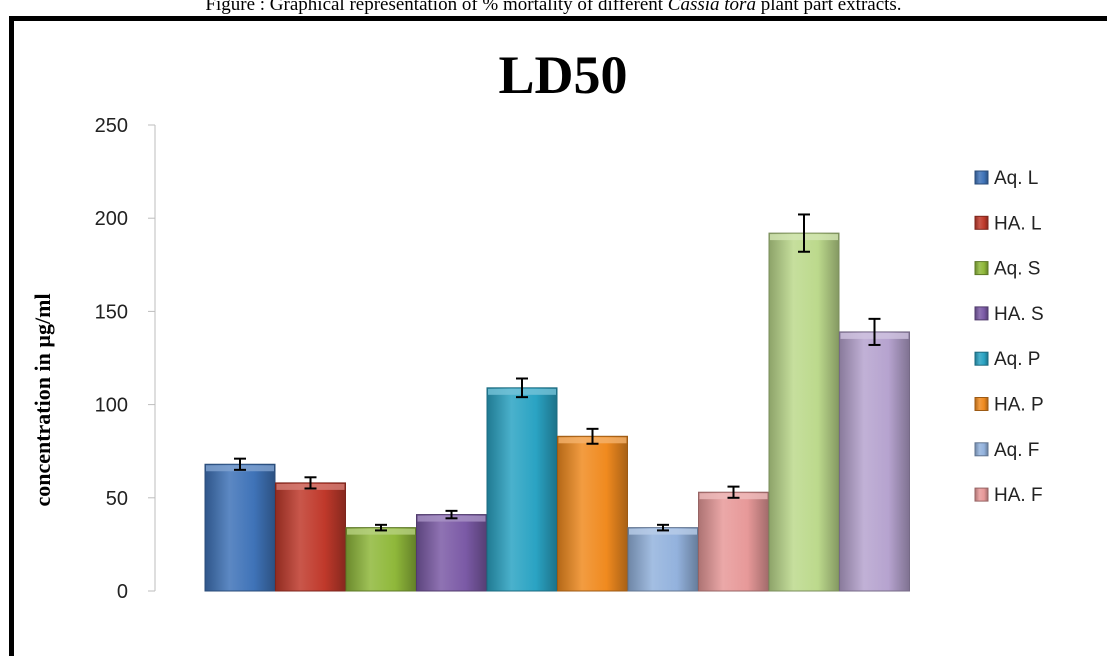  Describe the element at coordinates (1019, 405) in the screenshot. I see `legend-label: HA. P` at that location.